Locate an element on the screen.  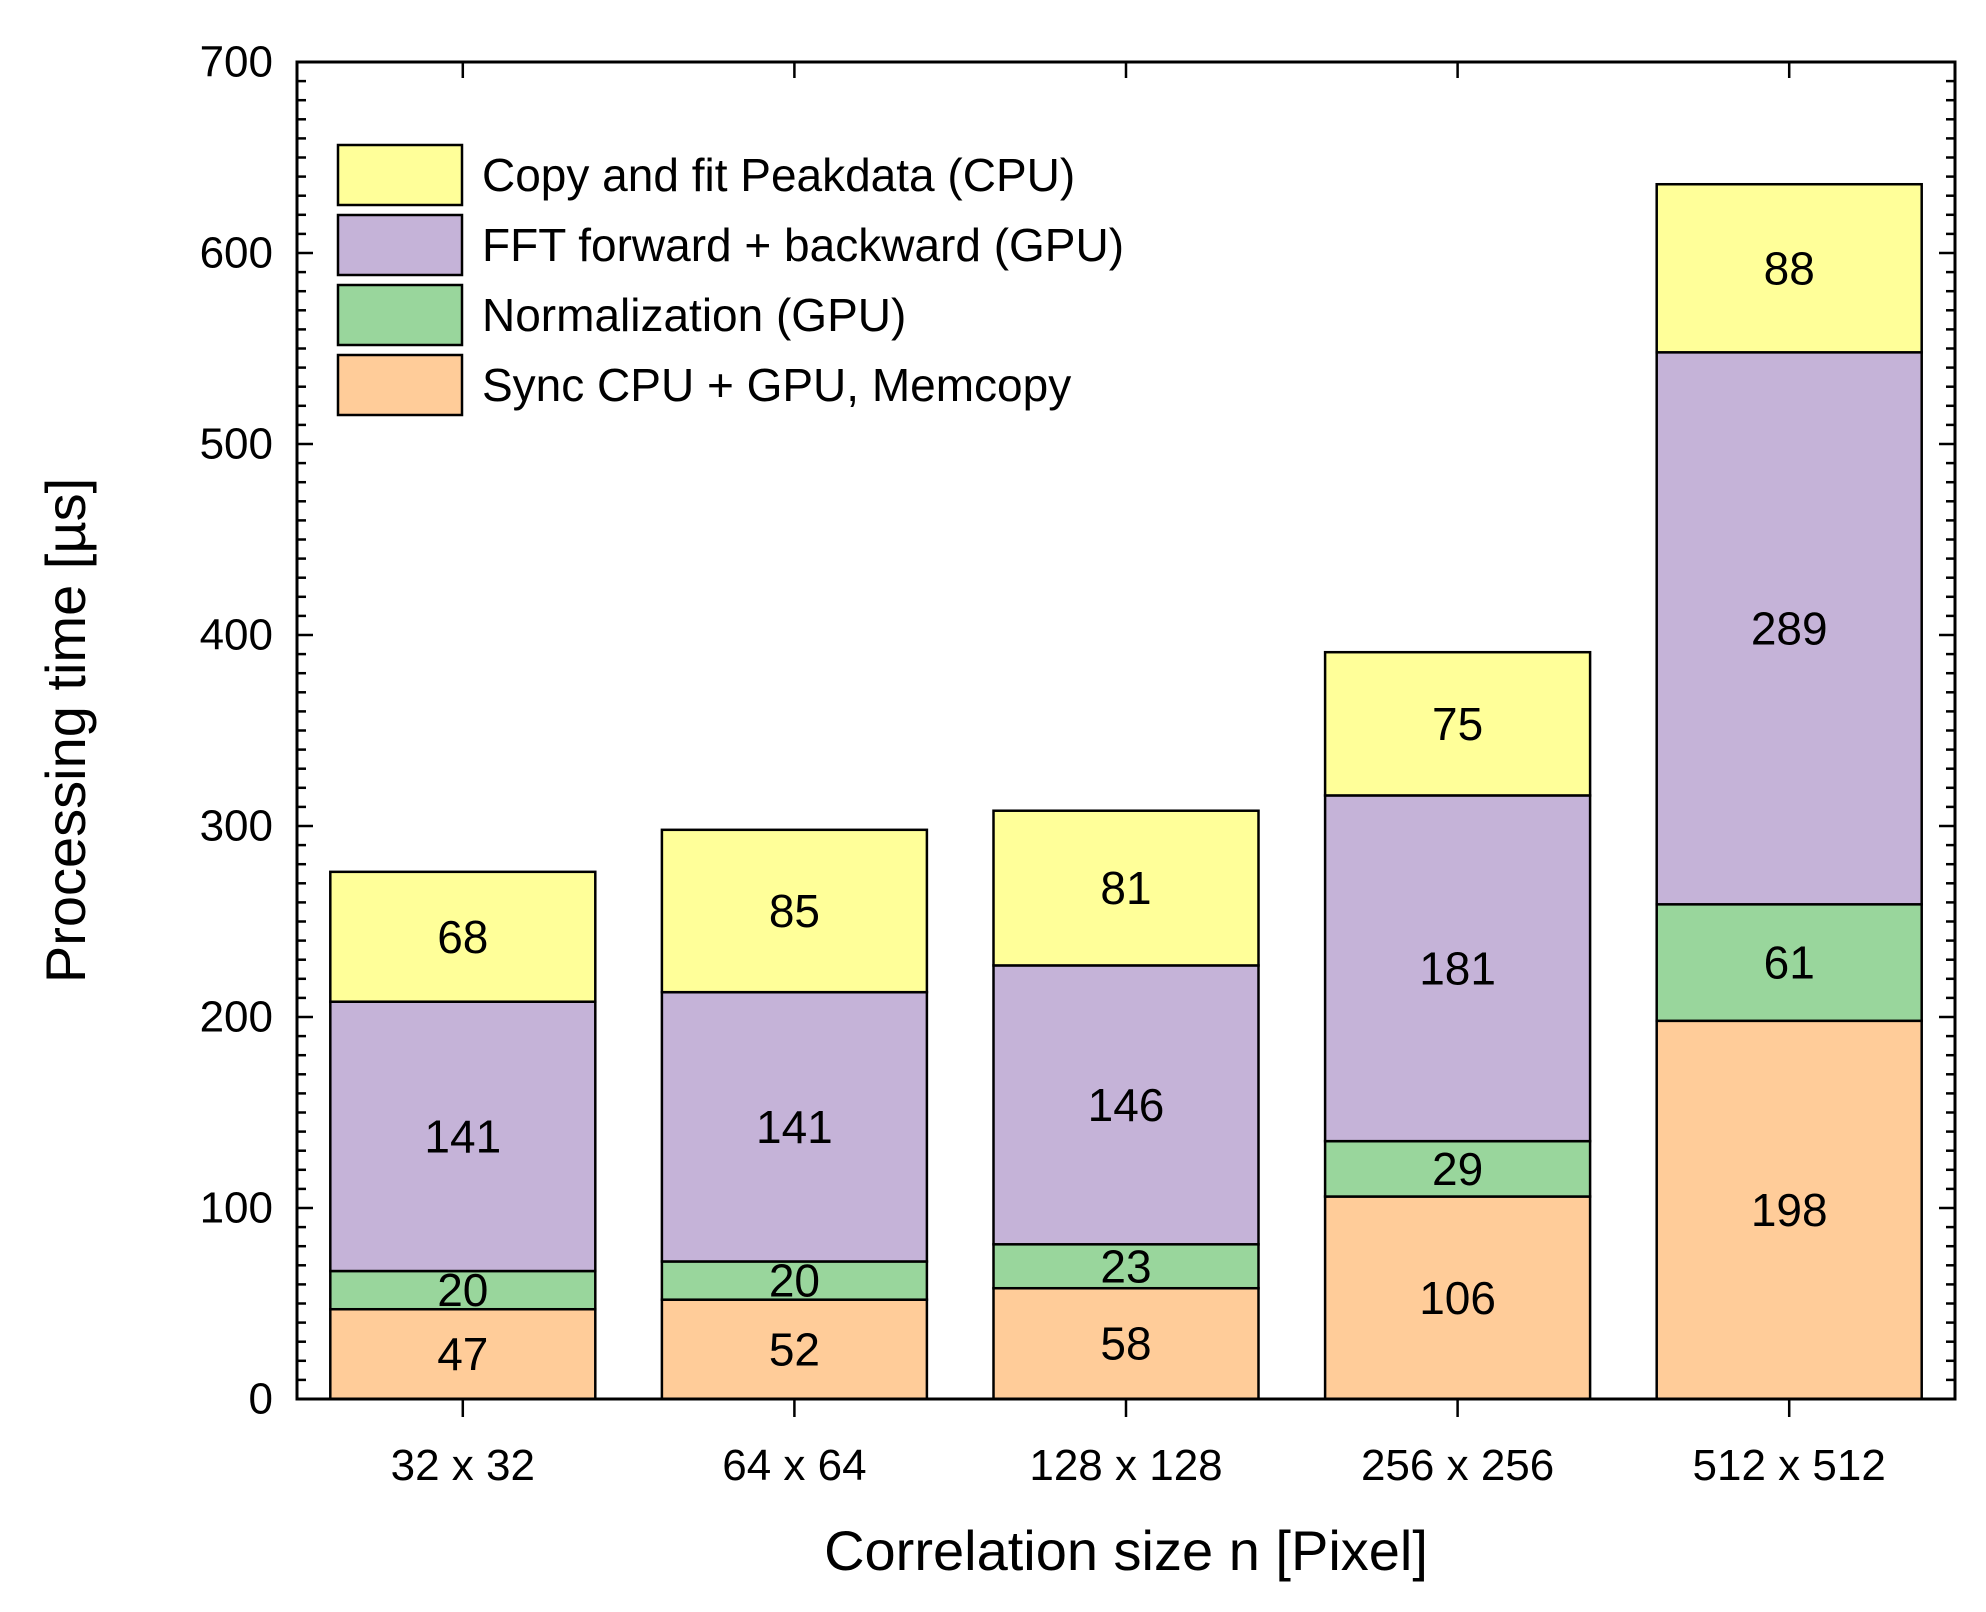
segment-value-label: 198 is located at coordinates (1789, 1210).